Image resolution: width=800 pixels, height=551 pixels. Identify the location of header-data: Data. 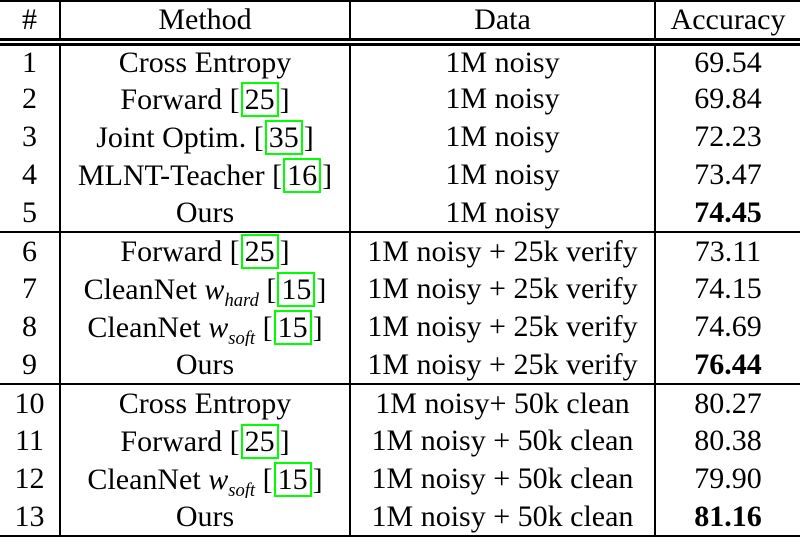
(502, 23).